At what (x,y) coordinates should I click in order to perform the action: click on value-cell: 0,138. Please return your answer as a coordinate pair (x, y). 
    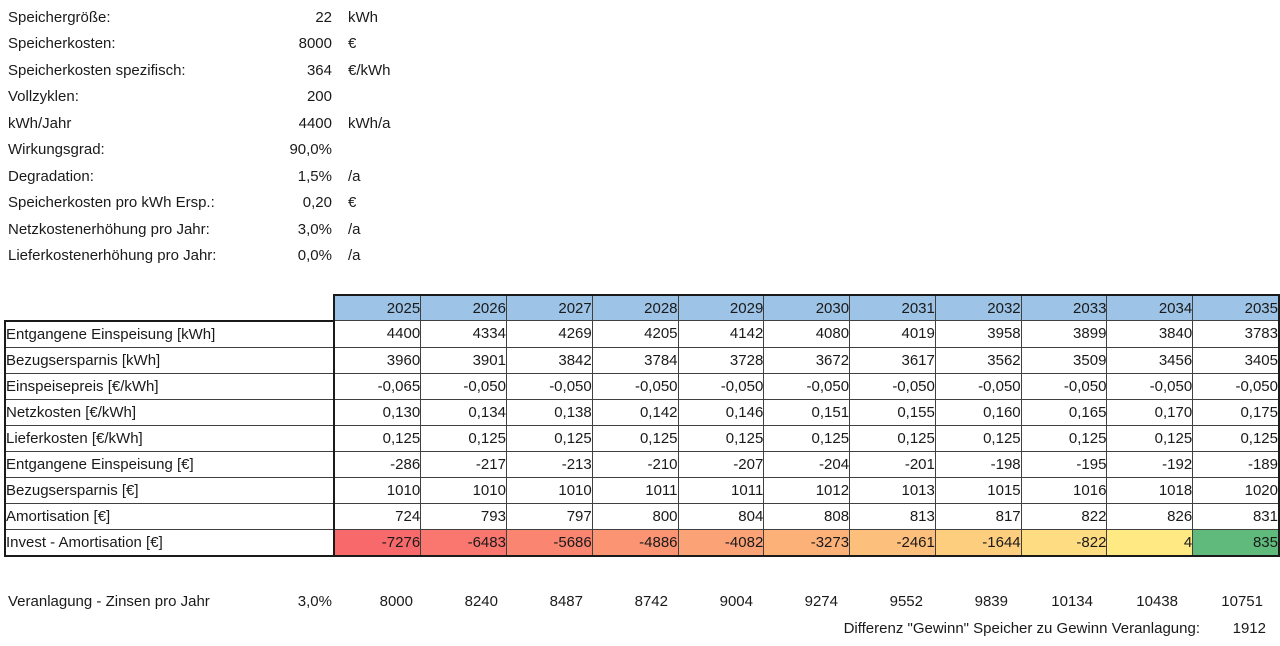
    Looking at the image, I should click on (549, 412).